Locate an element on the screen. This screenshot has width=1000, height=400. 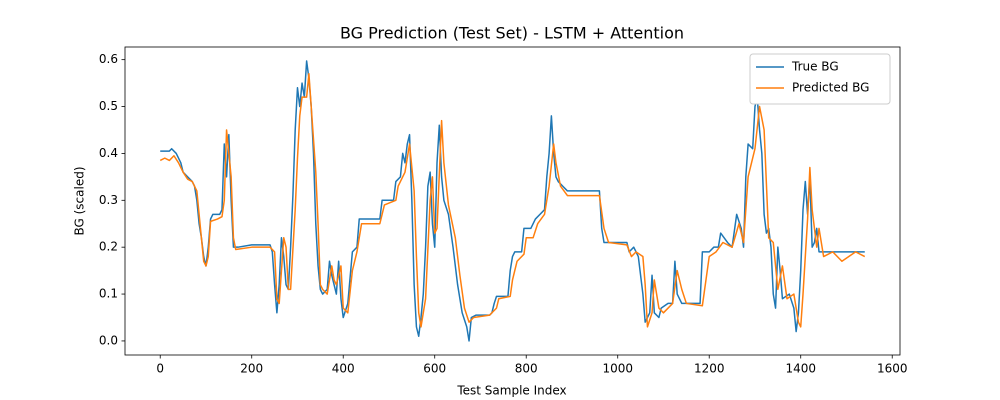
y-tick-label: 0.3 is located at coordinates (108, 200).